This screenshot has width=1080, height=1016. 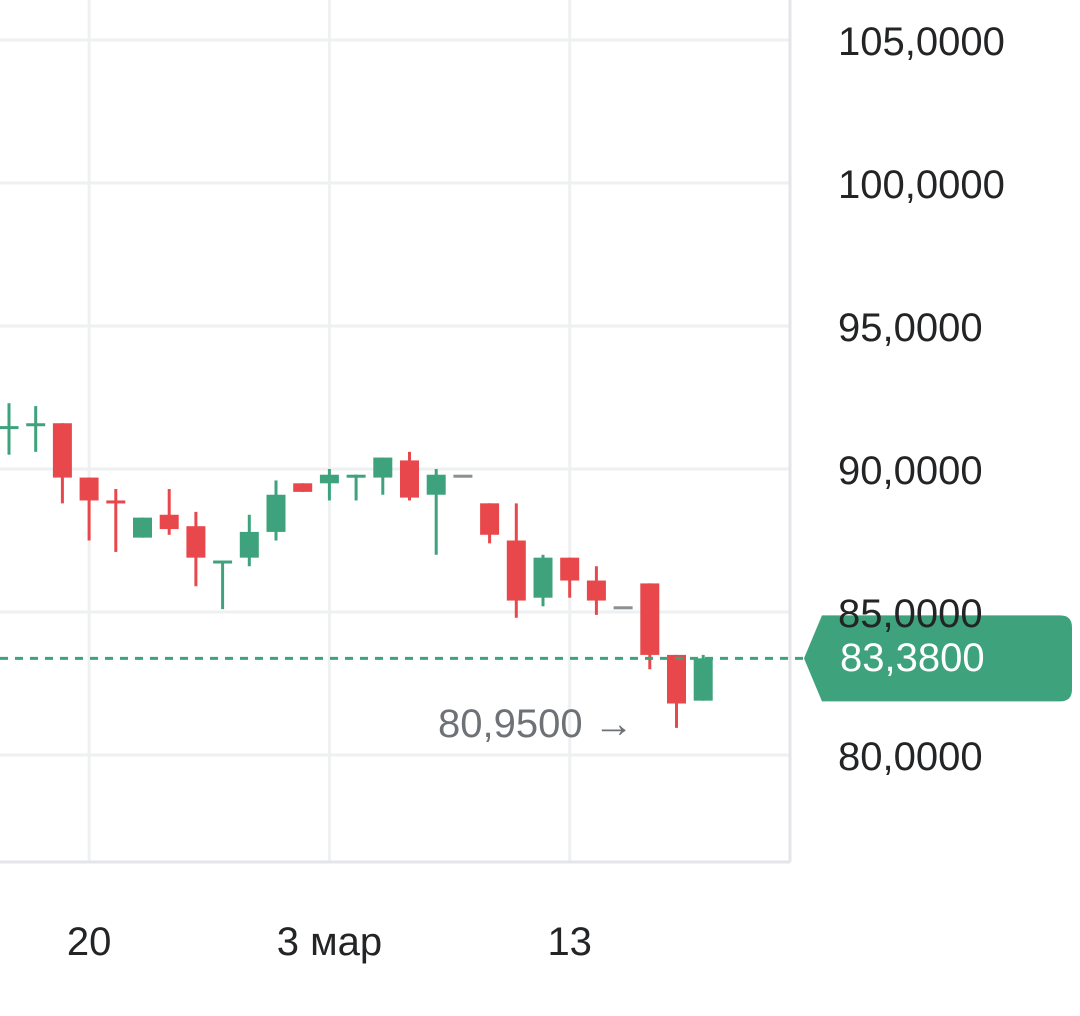 I want to click on y-tick-label: 90,0000, so click(x=910, y=471).